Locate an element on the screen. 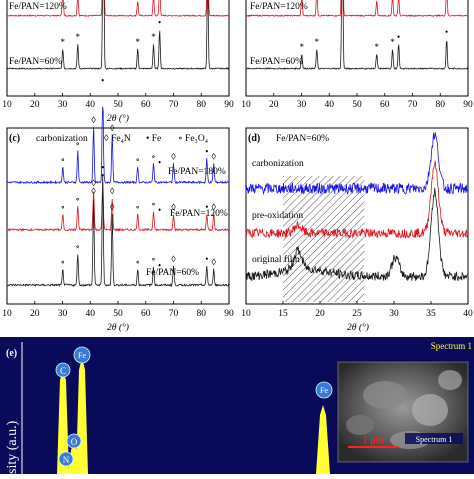 The image size is (474, 479). series-line-original-film is located at coordinates (356, 234).